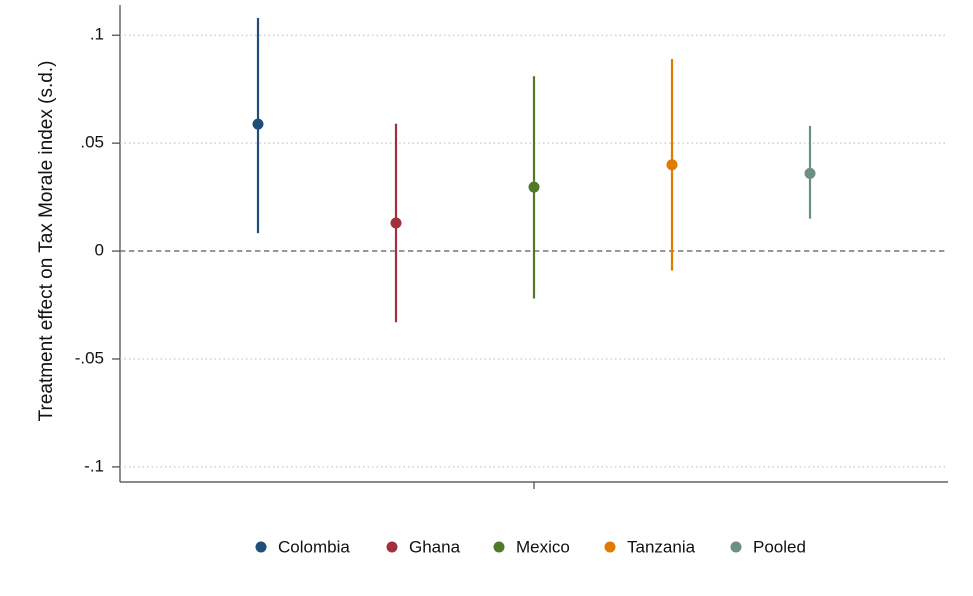  I want to click on legend-label: Pooled, so click(779, 546).